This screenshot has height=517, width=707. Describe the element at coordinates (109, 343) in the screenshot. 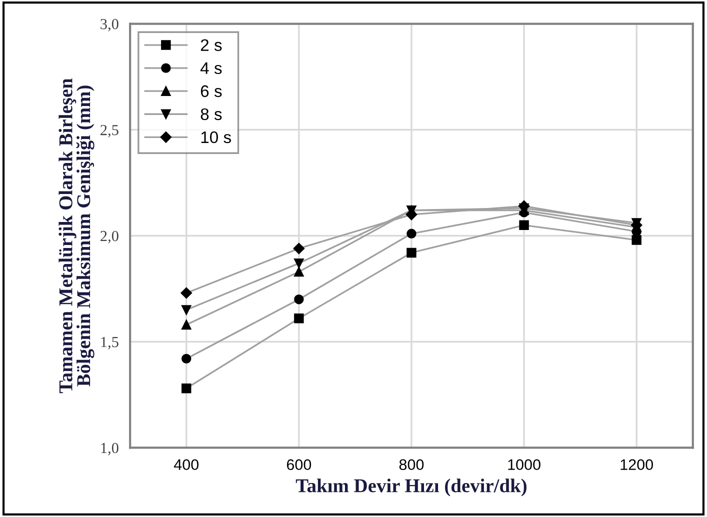

I see `y-tick-label: 1,5` at that location.